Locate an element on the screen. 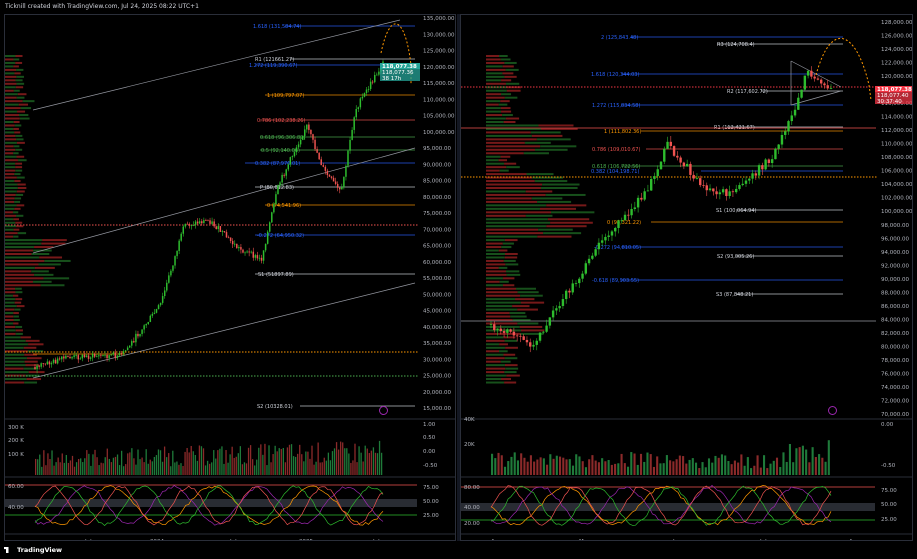  oscillator-band is located at coordinates (211, 503).